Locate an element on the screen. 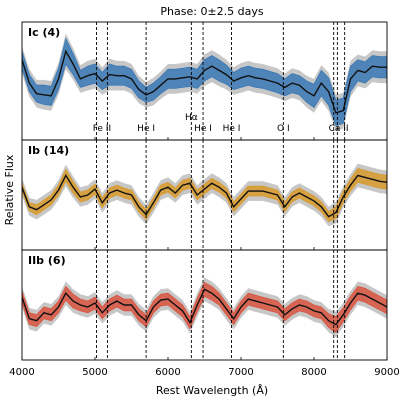 Image resolution: width=407 pixels, height=407 pixels. x-tick-label: 4000 is located at coordinates (21, 372).